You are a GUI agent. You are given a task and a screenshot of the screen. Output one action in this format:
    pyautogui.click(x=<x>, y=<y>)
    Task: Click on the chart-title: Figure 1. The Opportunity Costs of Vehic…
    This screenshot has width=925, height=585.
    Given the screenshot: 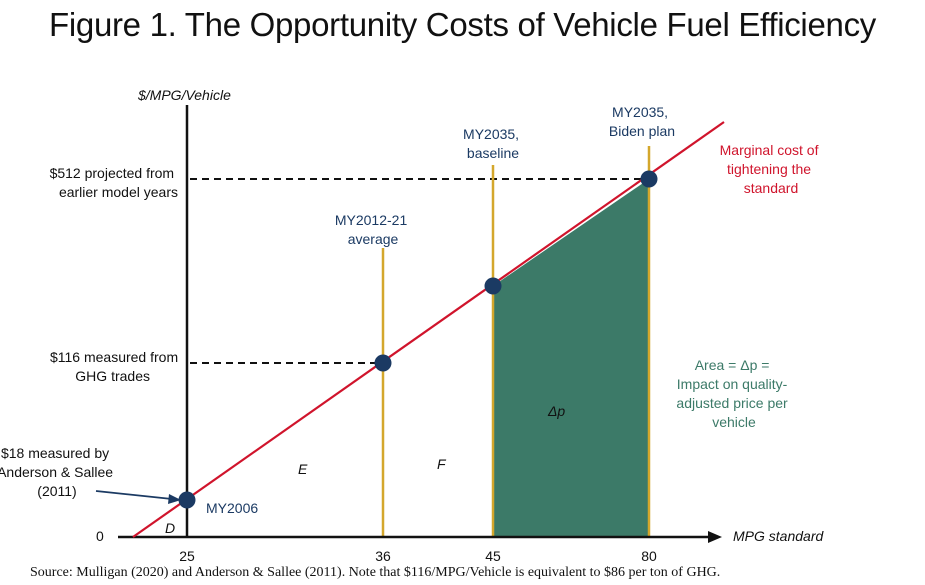 What is the action you would take?
    pyautogui.click(x=462, y=24)
    